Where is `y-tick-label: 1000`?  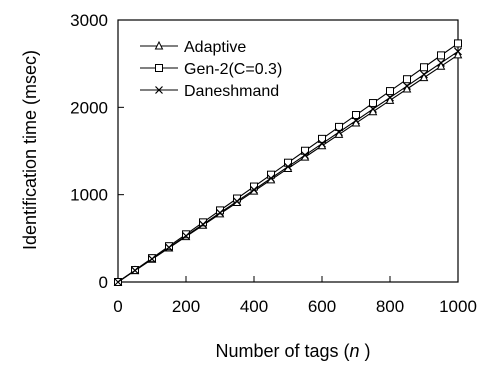
y-tick-label: 1000 is located at coordinates (89, 195).